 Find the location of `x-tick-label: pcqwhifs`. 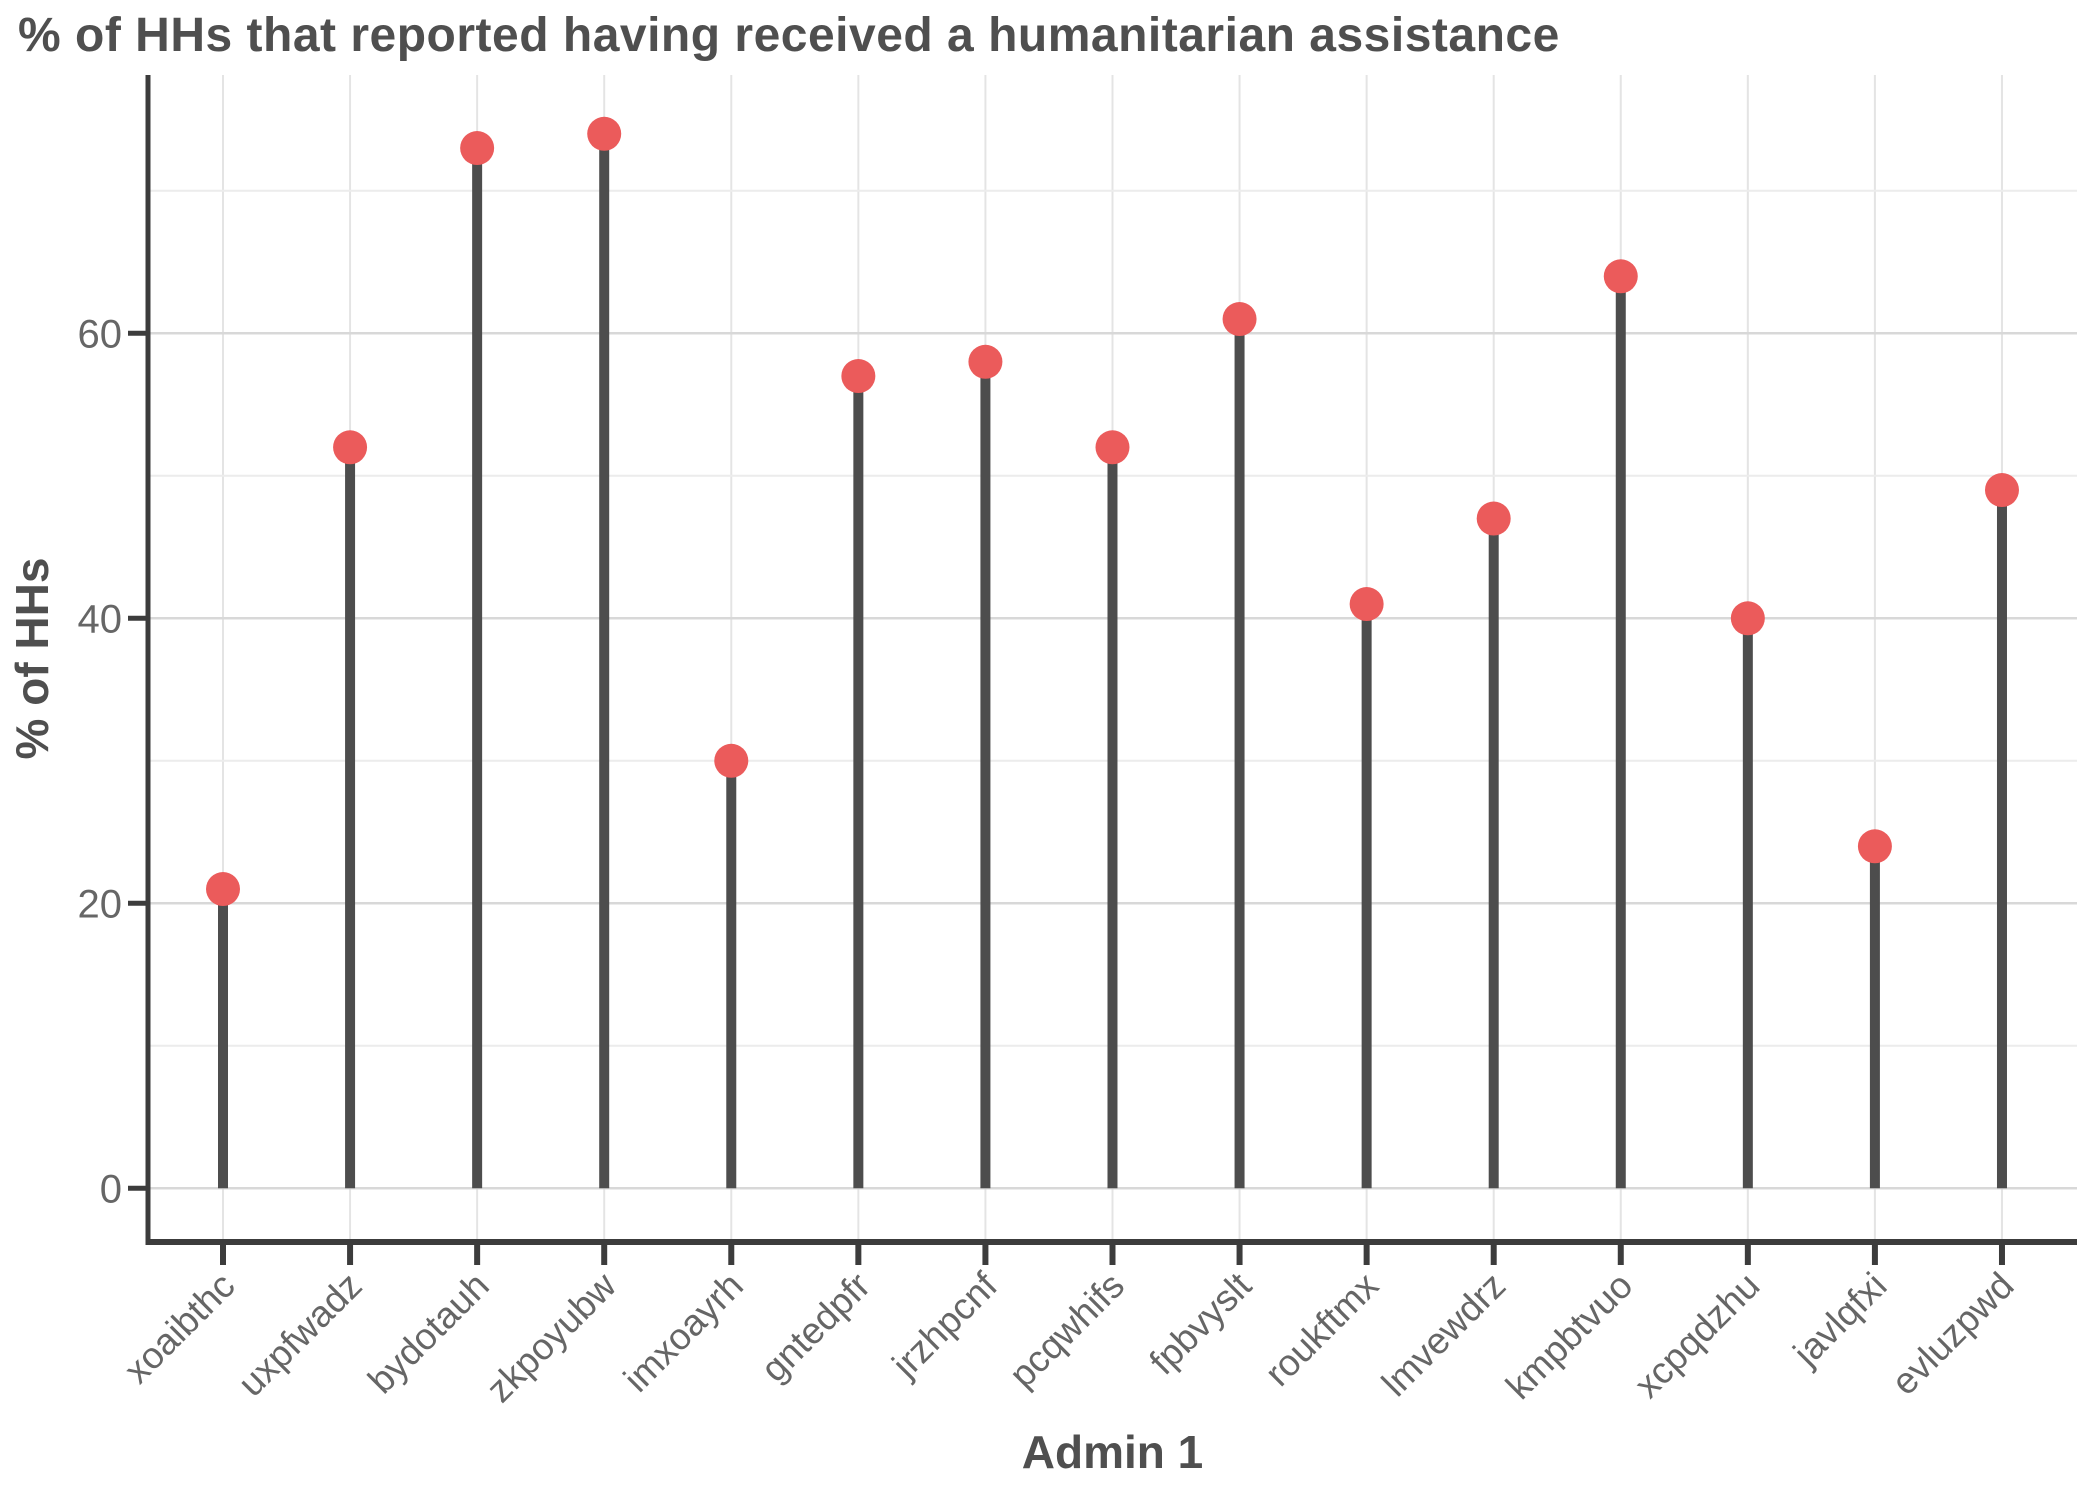

x-tick-label: pcqwhifs is located at coordinates (1066, 1330).